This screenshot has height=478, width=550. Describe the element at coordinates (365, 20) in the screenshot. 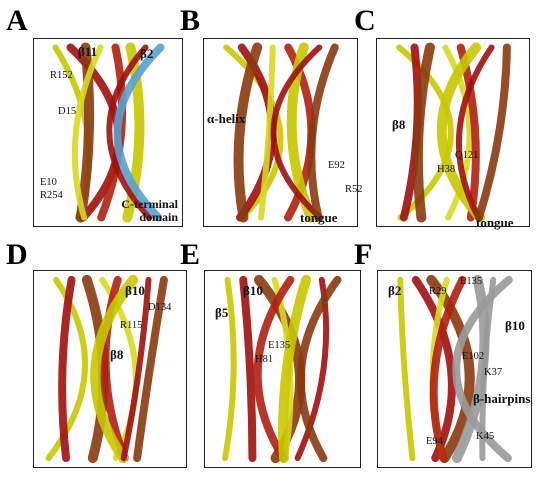

I see `panel-letter: C` at that location.